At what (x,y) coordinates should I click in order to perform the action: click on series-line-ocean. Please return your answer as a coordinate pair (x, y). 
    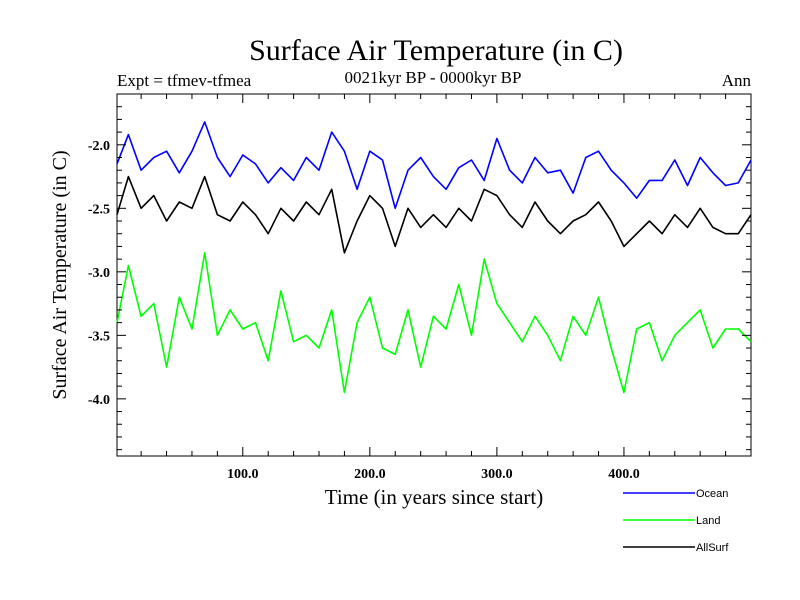
    Looking at the image, I should click on (434, 165).